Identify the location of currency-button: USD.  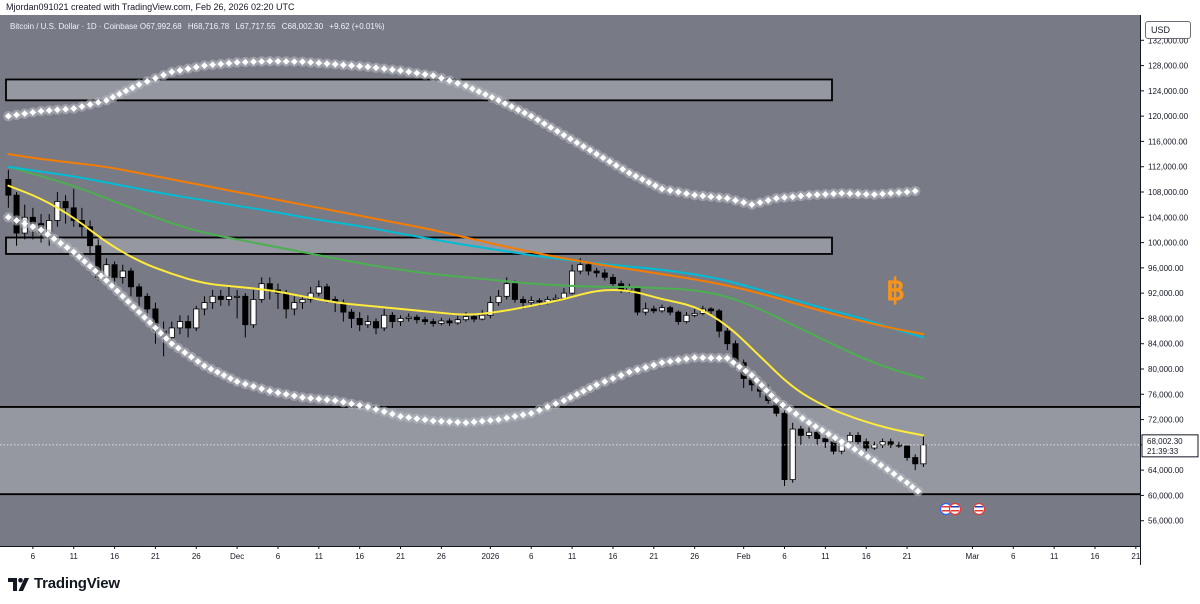
(1168, 30).